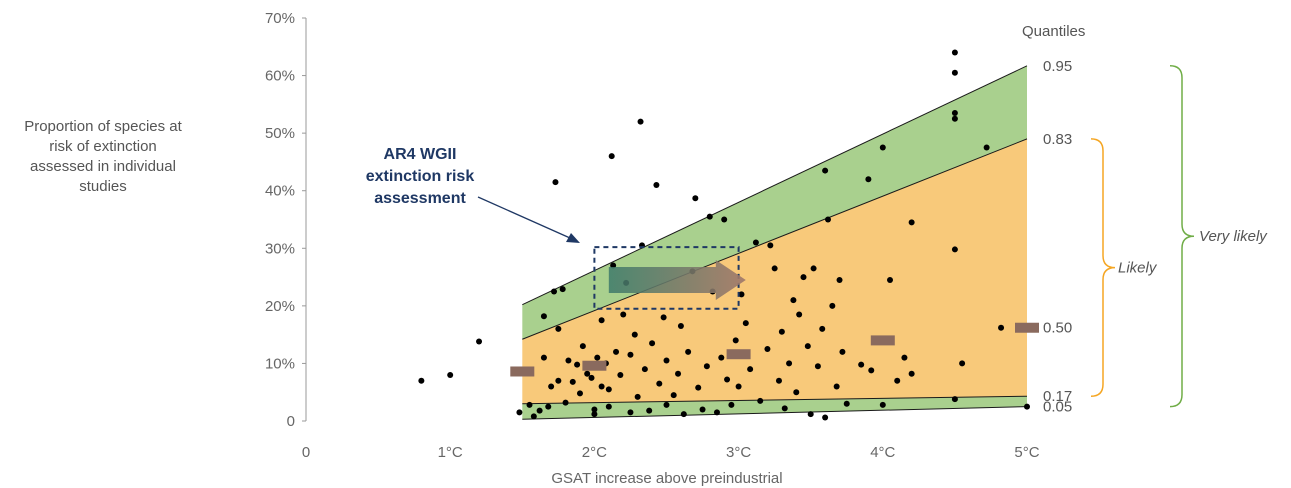 Image resolution: width=1291 pixels, height=488 pixels. I want to click on y-tick-label: 50%, so click(280, 133).